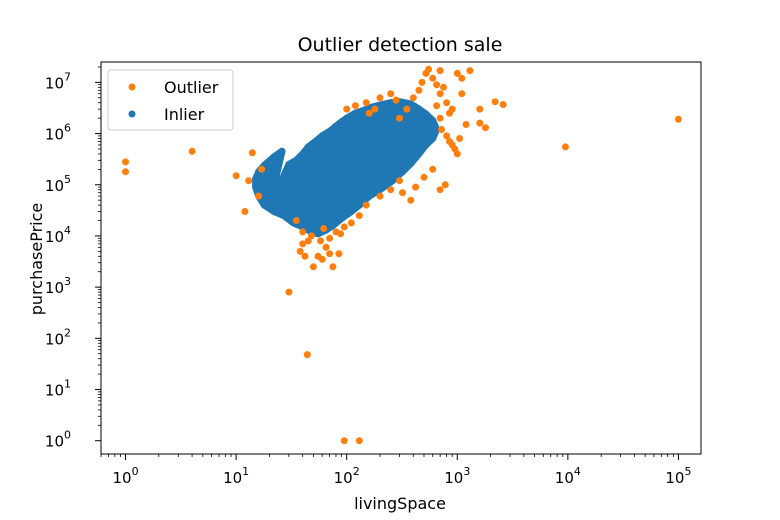 This screenshot has width=780, height=520. What do you see at coordinates (58, 235) in the screenshot?
I see `y-tick-label: 10⁴` at bounding box center [58, 235].